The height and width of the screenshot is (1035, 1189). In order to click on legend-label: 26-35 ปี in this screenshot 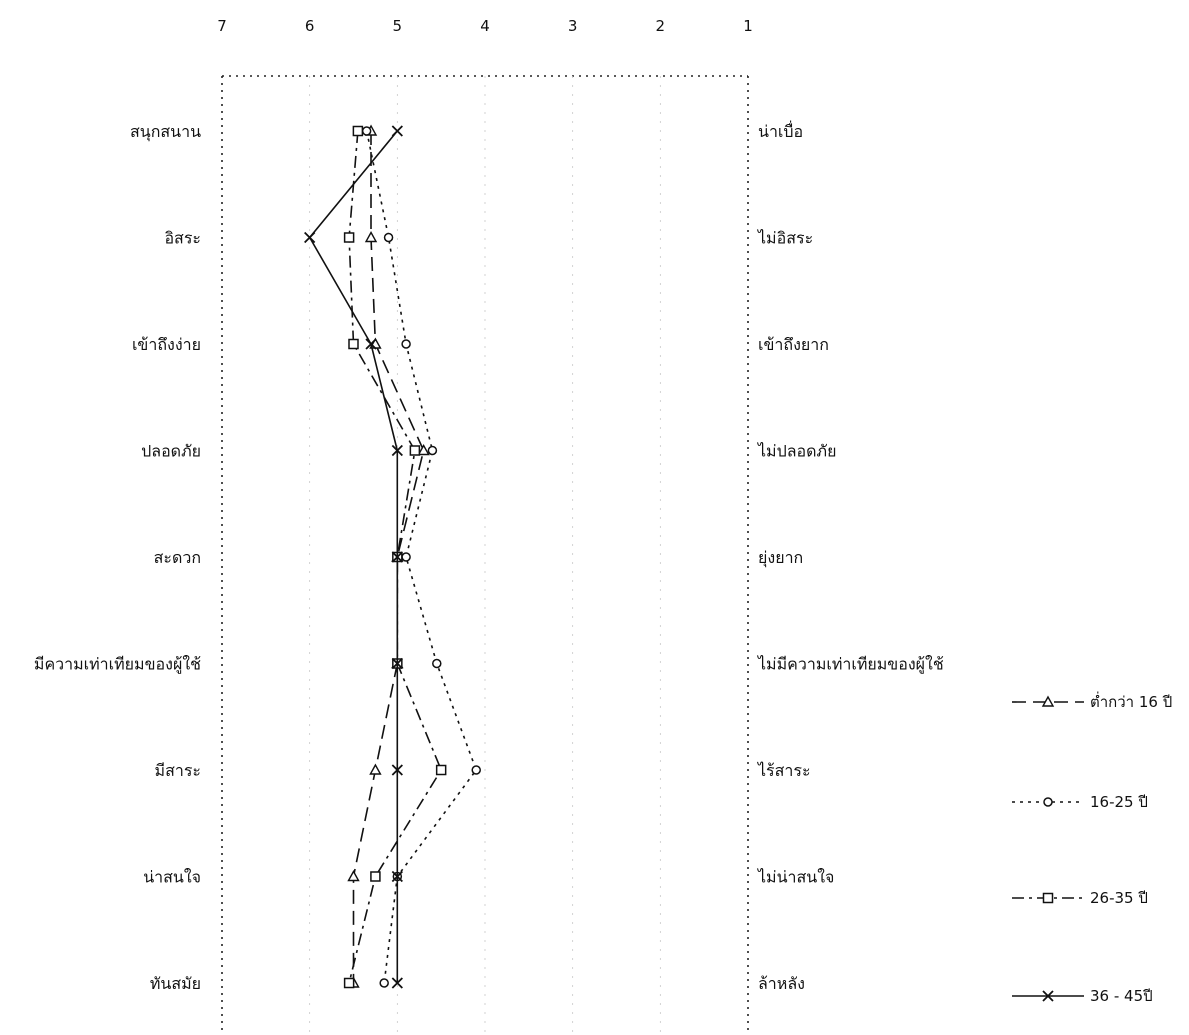, I will do `click(1119, 898)`.